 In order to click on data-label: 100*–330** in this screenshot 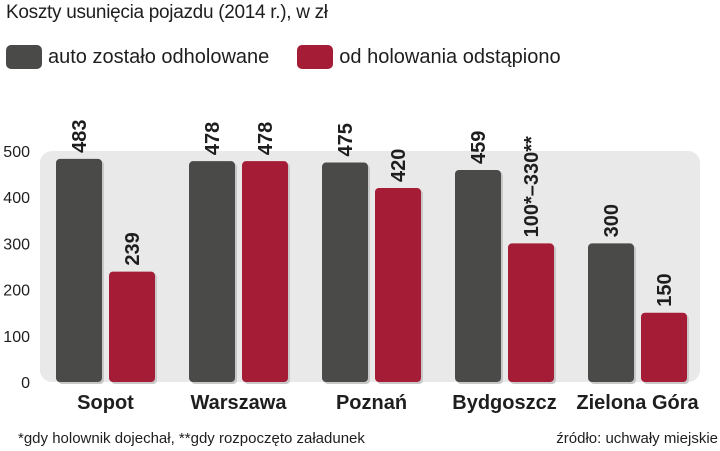, I will do `click(532, 186)`.